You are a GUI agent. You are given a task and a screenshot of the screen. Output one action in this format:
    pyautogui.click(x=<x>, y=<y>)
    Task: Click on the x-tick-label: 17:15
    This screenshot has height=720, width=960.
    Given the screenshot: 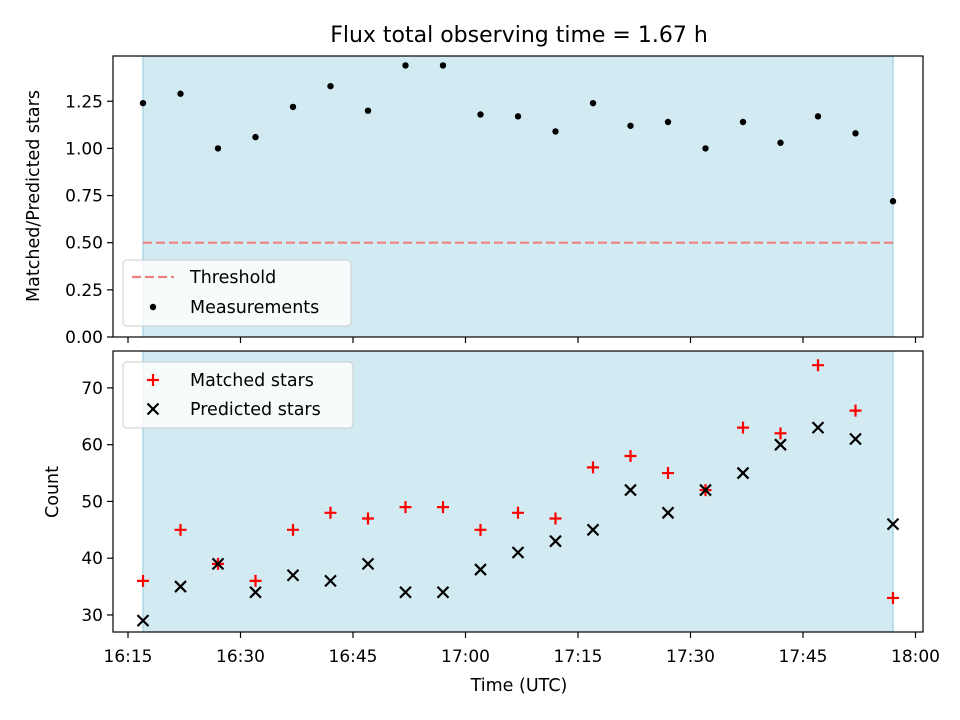 What is the action you would take?
    pyautogui.click(x=578, y=657)
    